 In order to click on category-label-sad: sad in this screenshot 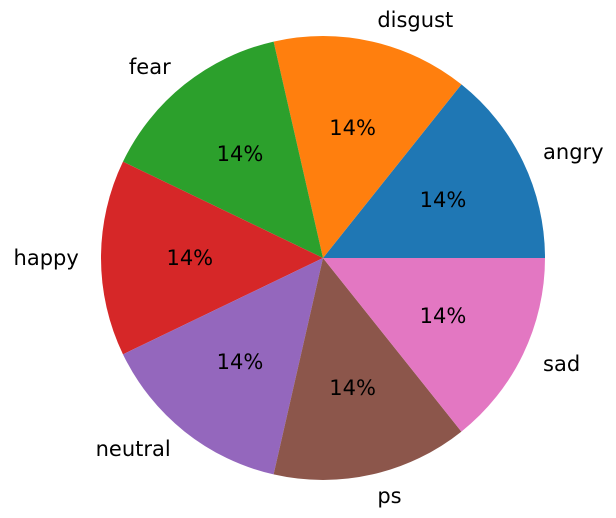, I will do `click(561, 364)`.